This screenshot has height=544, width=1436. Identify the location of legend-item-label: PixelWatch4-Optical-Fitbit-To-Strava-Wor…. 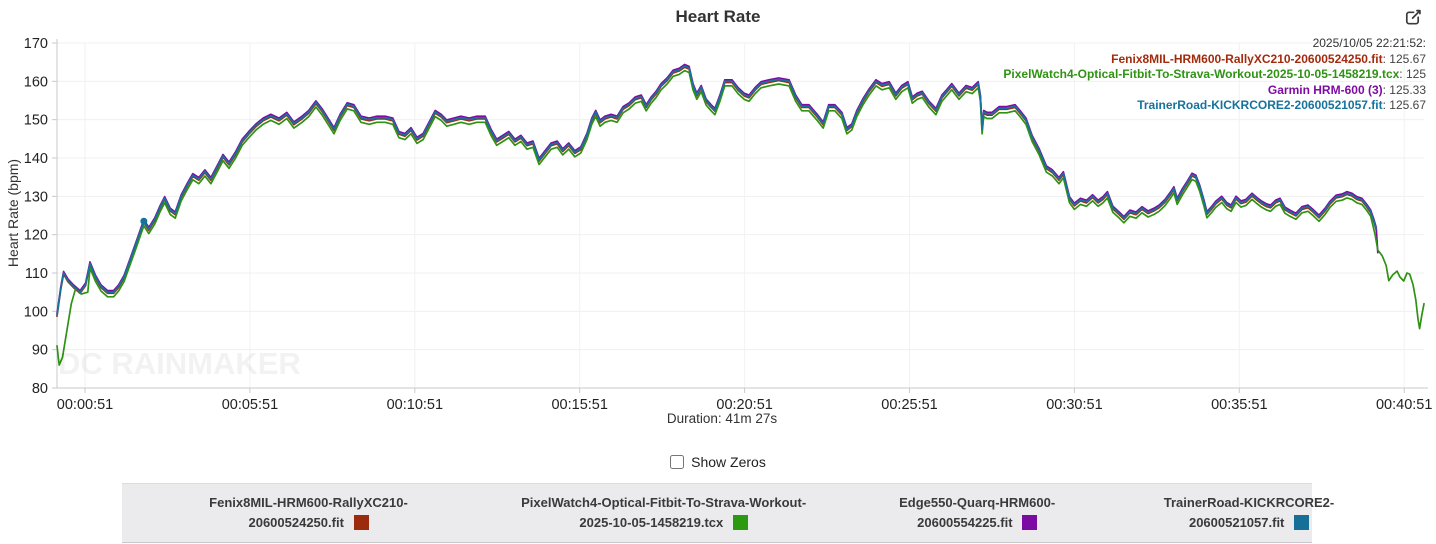
(664, 502).